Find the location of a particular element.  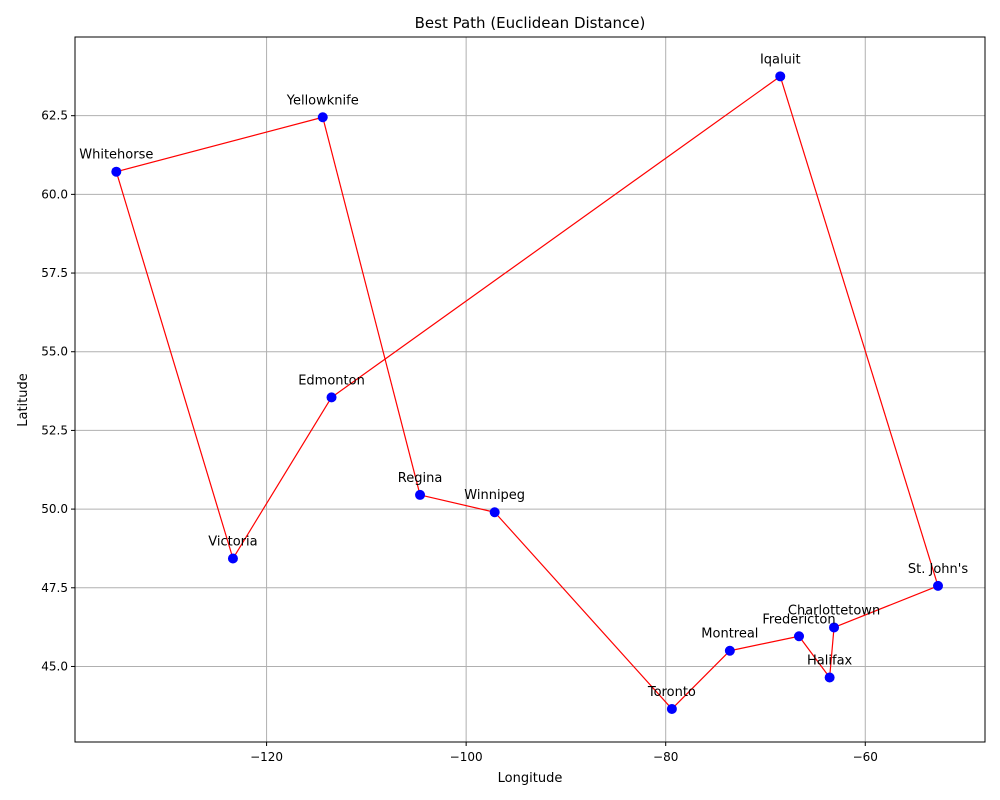

y-tick-label: 60.0 is located at coordinates (54, 194).